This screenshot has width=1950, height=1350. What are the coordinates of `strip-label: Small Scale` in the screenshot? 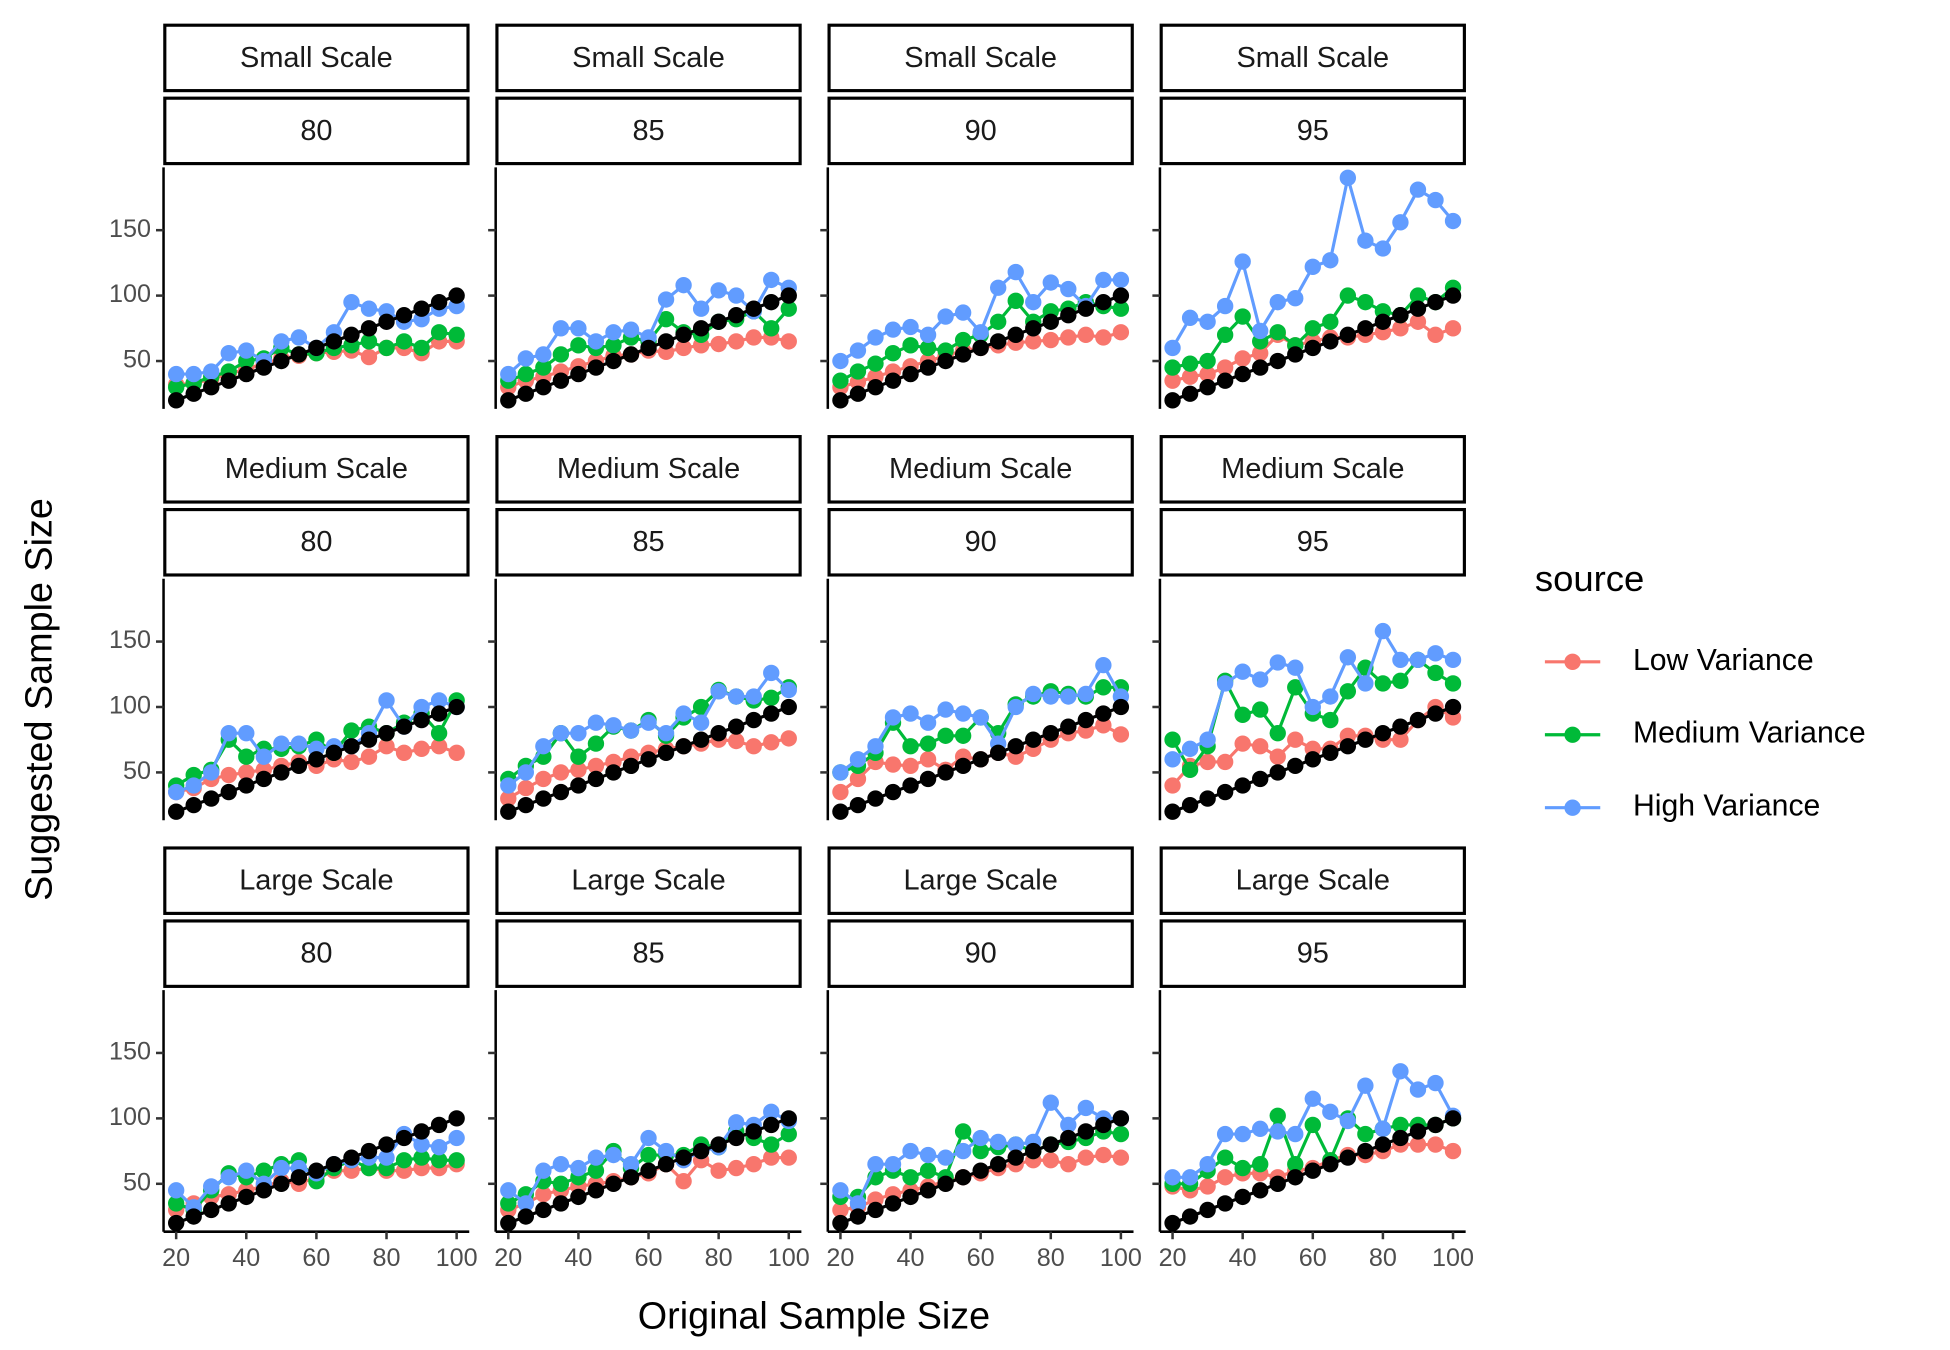 It's located at (648, 58).